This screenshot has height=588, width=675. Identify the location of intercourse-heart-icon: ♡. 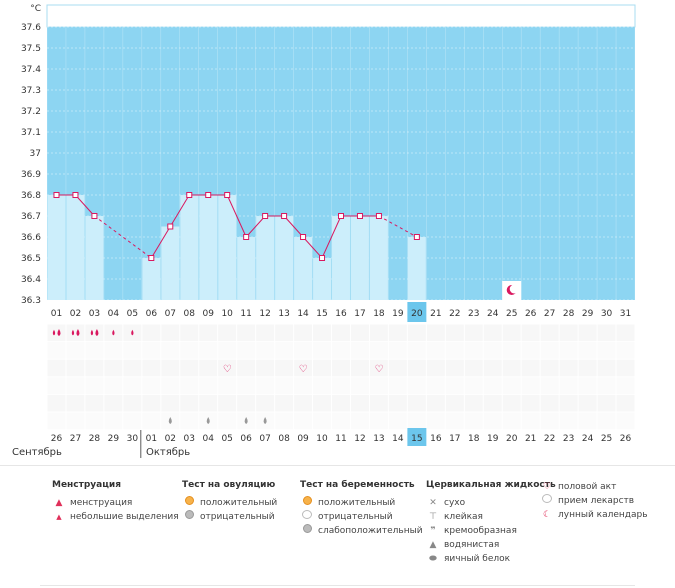
(378, 369).